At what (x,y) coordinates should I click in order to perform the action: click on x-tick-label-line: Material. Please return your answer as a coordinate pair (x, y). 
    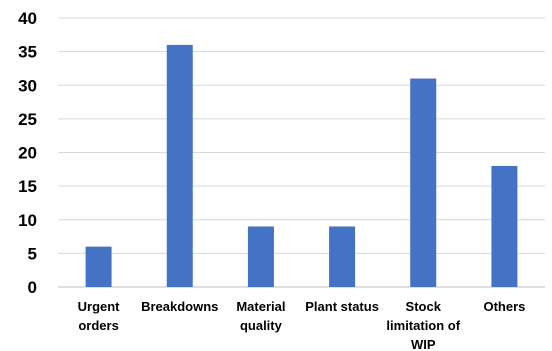
    Looking at the image, I should click on (260, 306).